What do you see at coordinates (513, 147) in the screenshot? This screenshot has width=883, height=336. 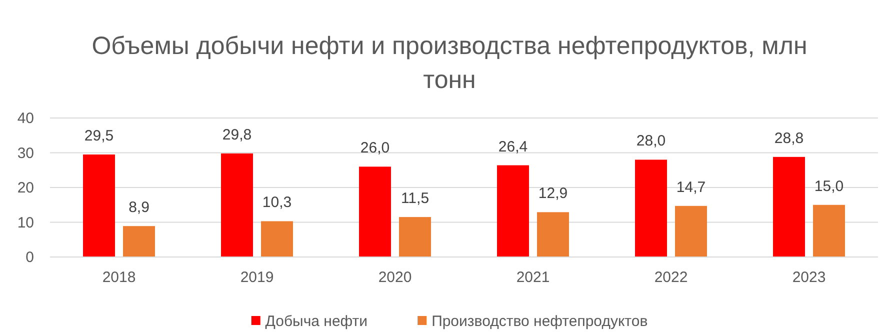 I see `data-label: 26,4` at bounding box center [513, 147].